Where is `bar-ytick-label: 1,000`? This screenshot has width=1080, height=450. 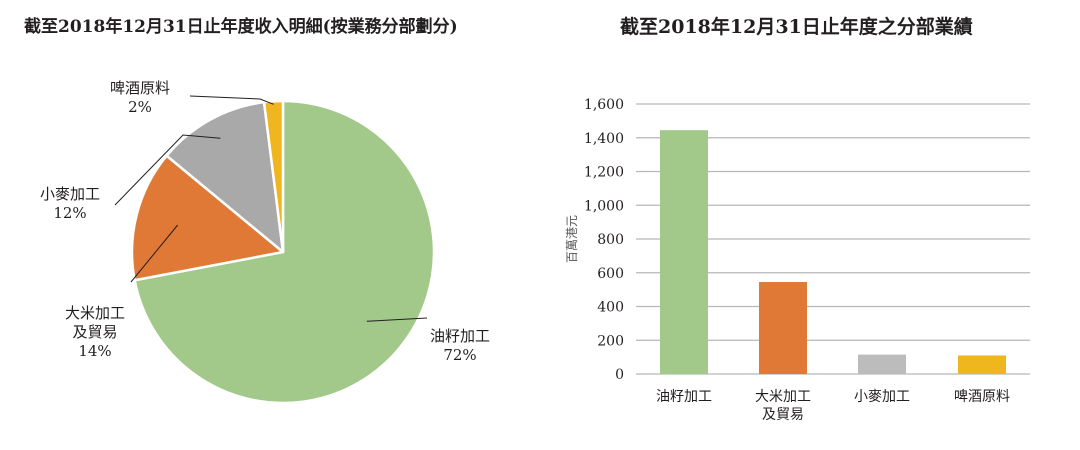
bar-ytick-label: 1,000 is located at coordinates (604, 206).